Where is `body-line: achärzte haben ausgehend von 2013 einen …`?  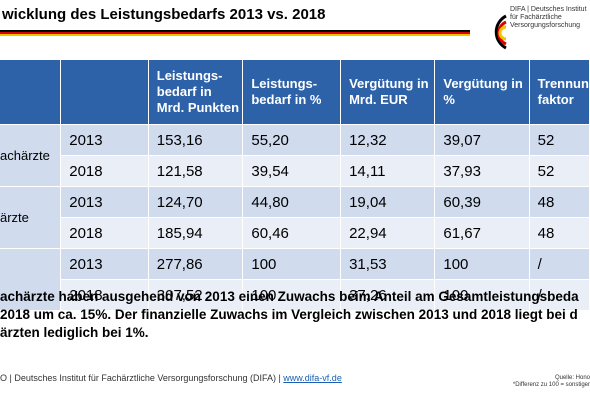
body-line: achärzte haben ausgehend von 2013 einen … is located at coordinates (289, 296).